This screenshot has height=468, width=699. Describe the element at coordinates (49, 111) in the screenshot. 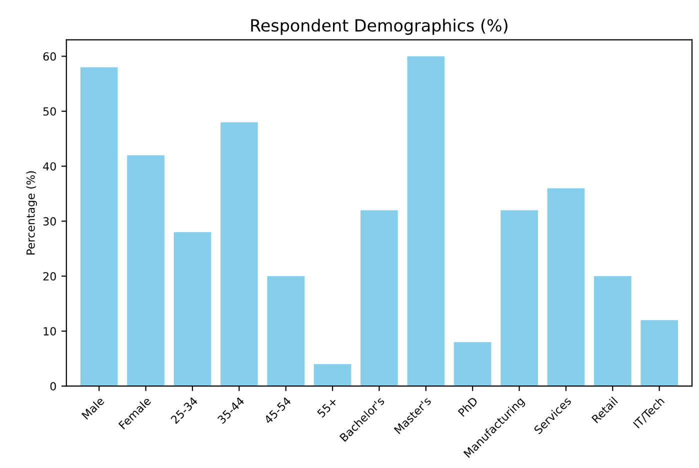

I see `y-tick-label: 50` at that location.